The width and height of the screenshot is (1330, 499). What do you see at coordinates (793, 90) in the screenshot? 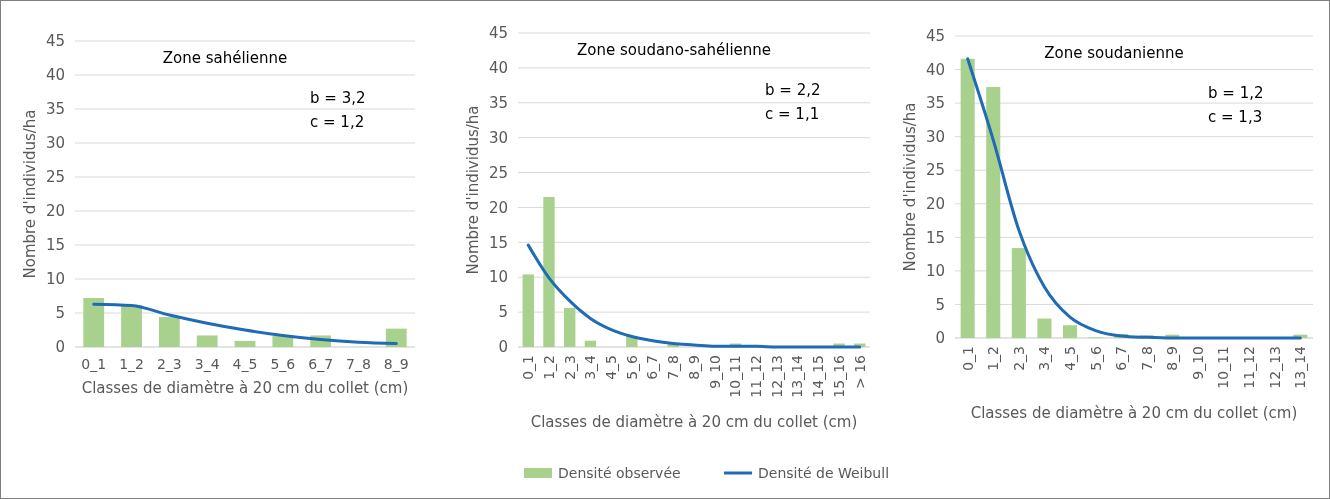
I see `annotation: b = 2,2` at bounding box center [793, 90].